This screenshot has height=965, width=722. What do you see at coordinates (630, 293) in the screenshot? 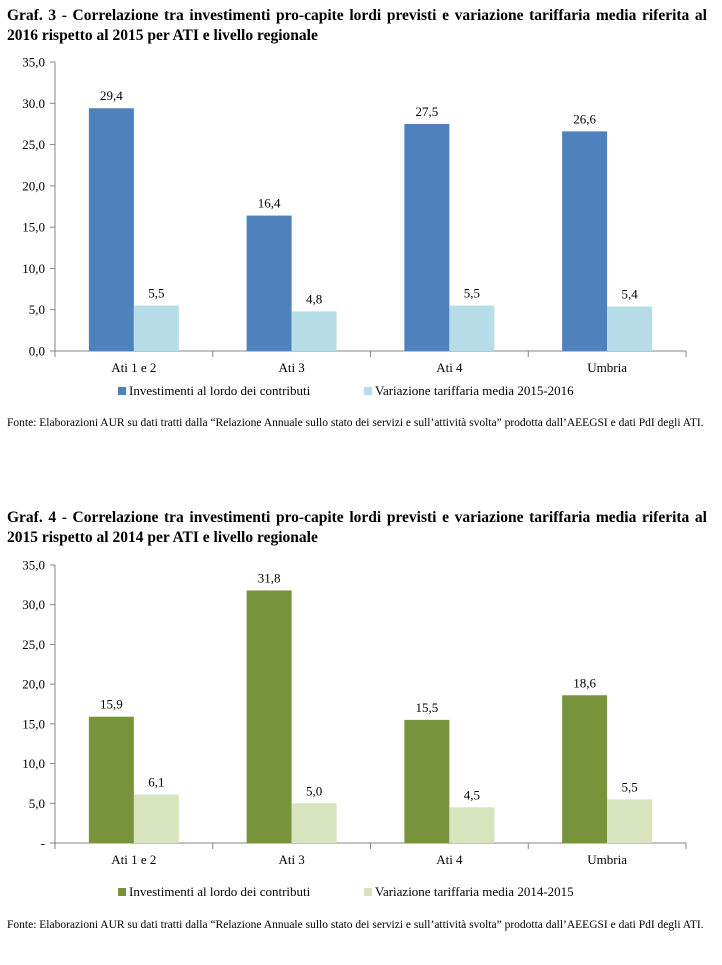
I see `data-label: 5,4` at bounding box center [630, 293].